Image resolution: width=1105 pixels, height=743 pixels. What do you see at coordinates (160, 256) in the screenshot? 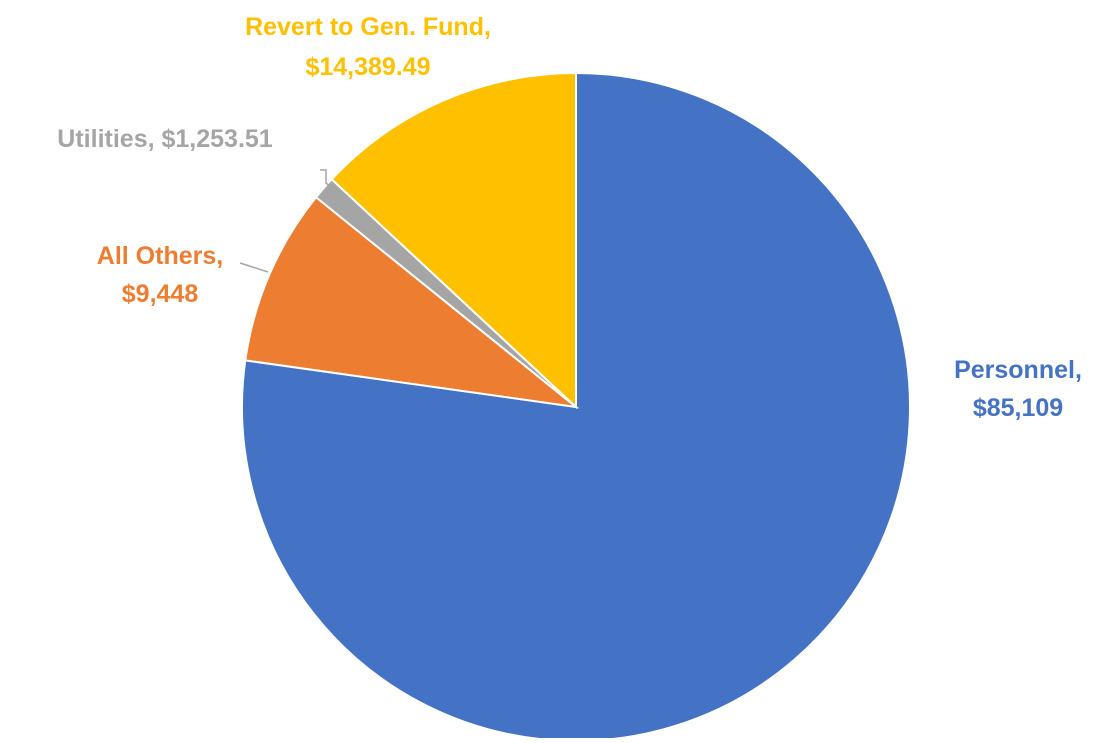
I see `data-label-line: All Others,` at bounding box center [160, 256].